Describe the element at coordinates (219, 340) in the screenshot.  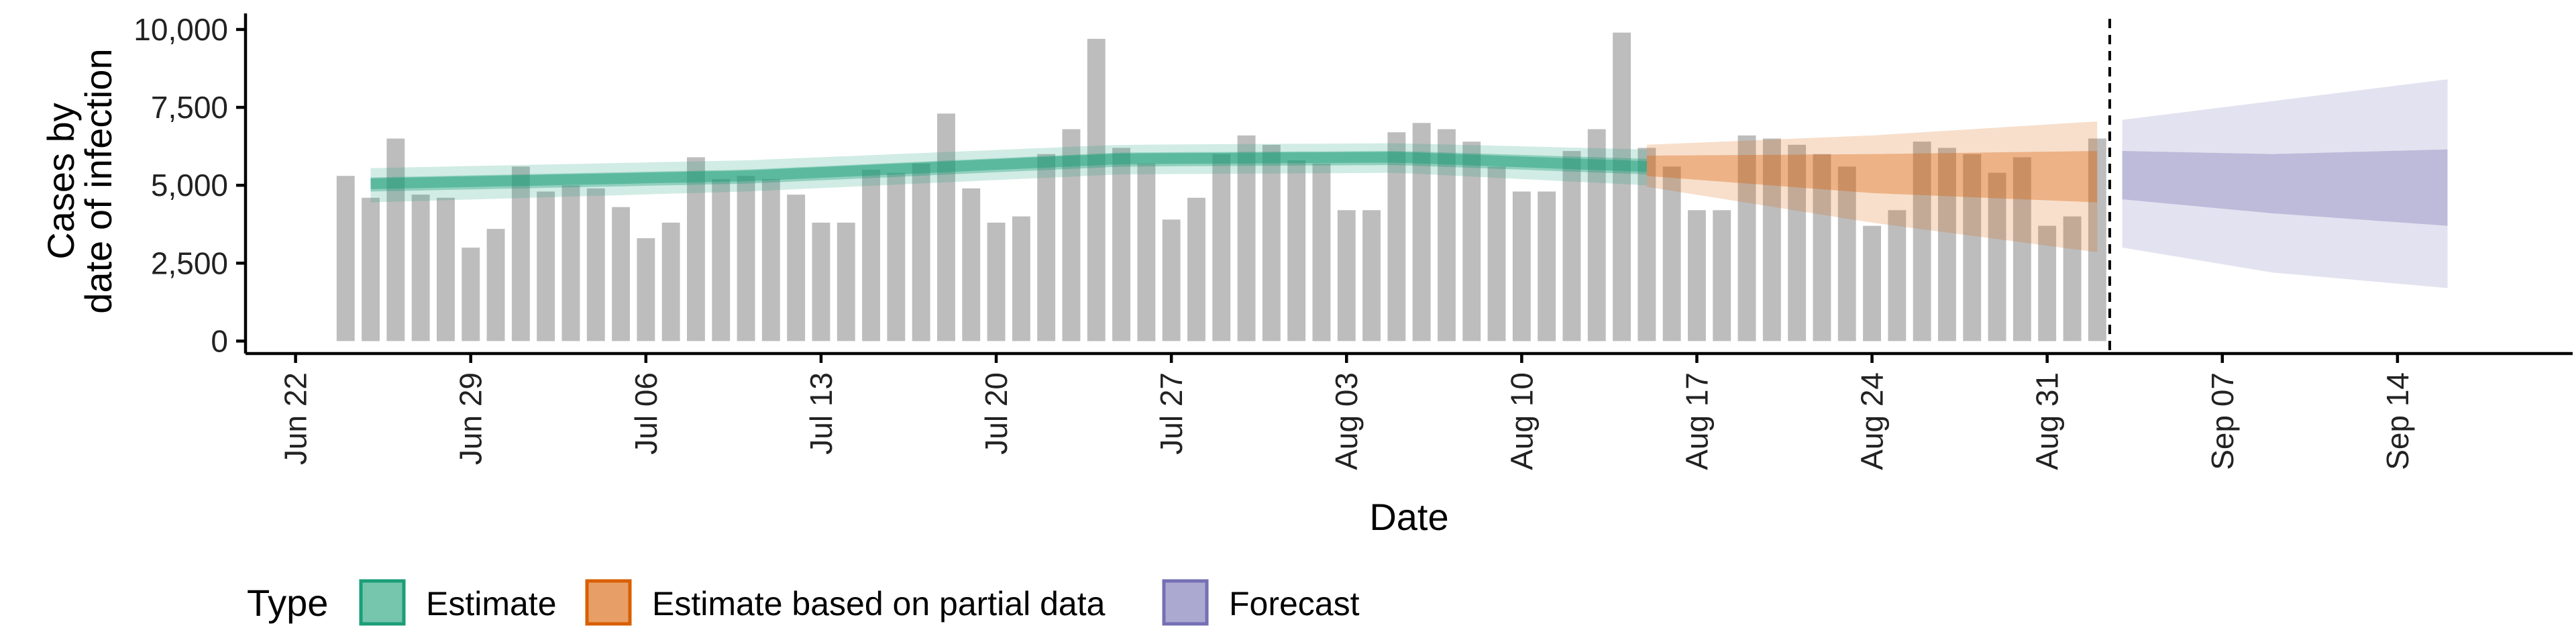
I see `y-tick-label: 0` at that location.